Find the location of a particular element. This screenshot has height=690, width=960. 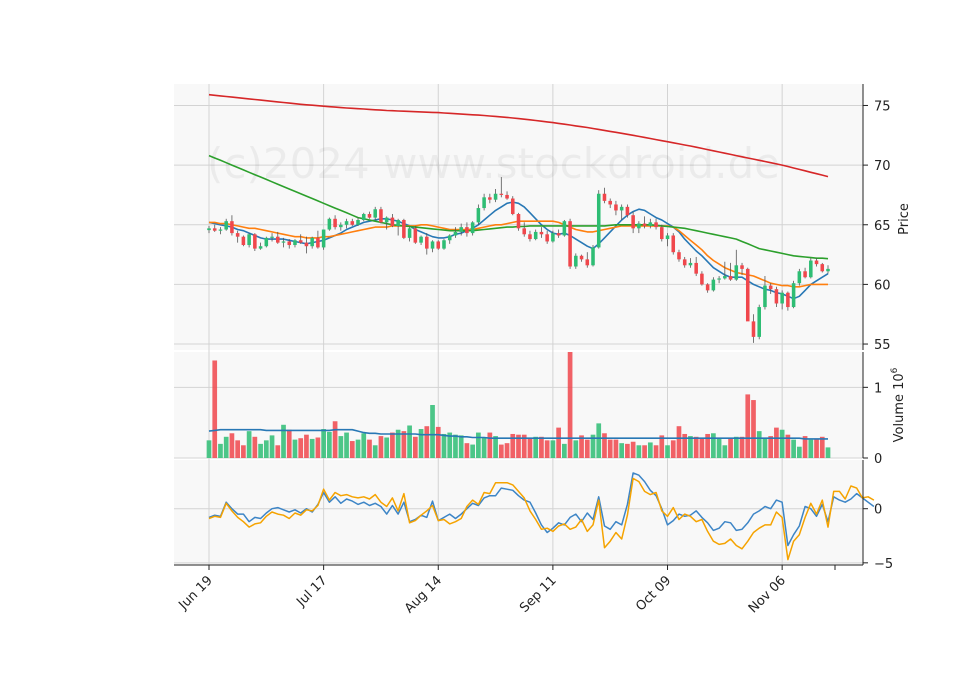

price-y-tick-label: 55 is located at coordinates (882, 345).